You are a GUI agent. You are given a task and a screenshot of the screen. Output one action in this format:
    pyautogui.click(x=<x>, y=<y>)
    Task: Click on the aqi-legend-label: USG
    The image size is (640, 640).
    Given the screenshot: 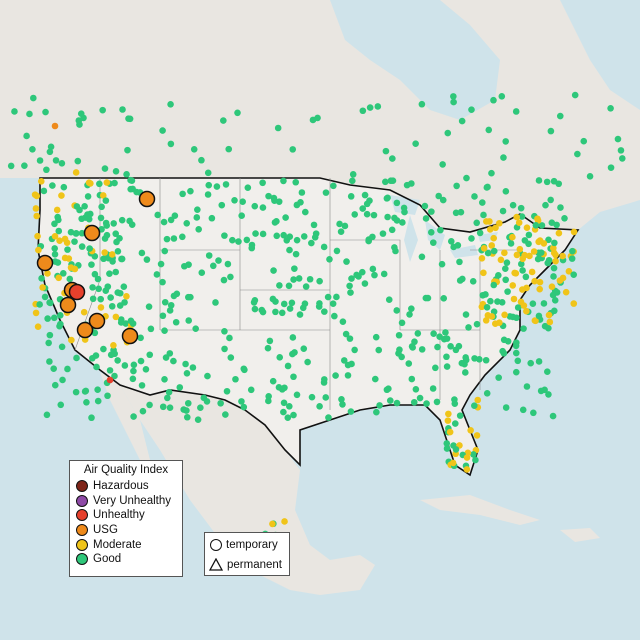 What is the action you would take?
    pyautogui.click(x=105, y=530)
    